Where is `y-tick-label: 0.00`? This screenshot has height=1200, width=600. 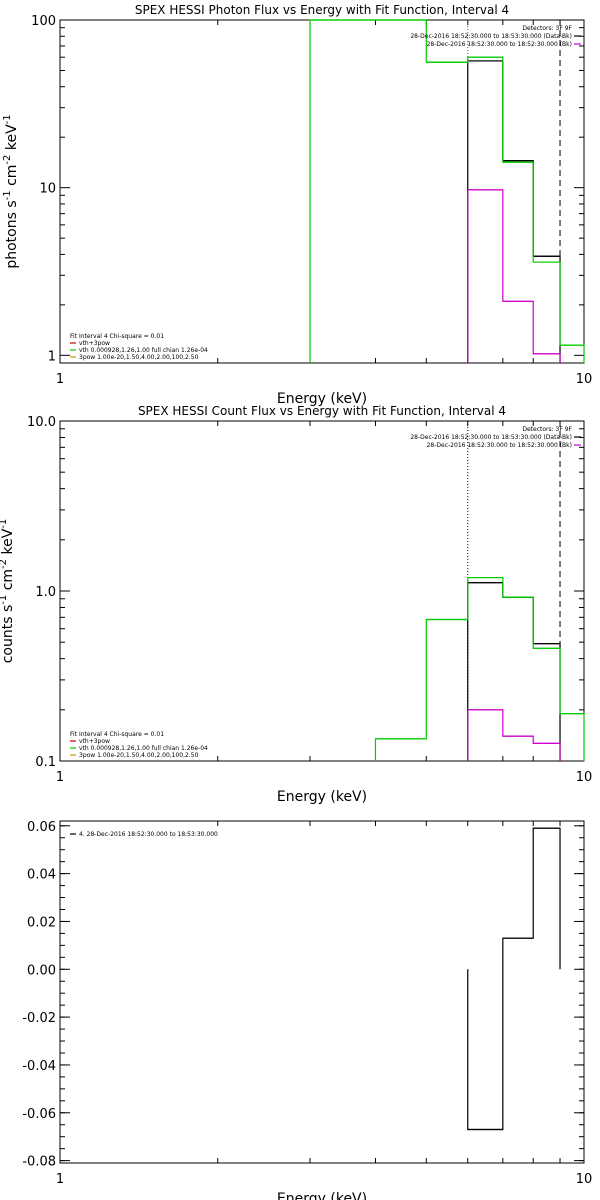
y-tick-label: 0.00 is located at coordinates (41, 970).